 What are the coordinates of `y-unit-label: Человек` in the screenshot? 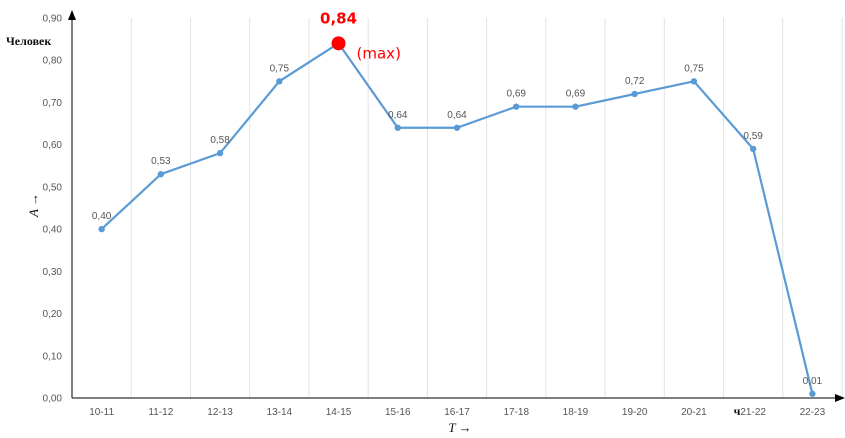 It's located at (28, 41).